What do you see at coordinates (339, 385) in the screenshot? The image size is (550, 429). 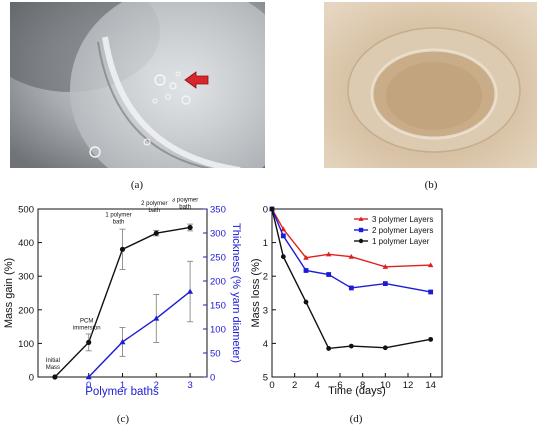 I see `x-tick-label-d: 6` at bounding box center [339, 385].